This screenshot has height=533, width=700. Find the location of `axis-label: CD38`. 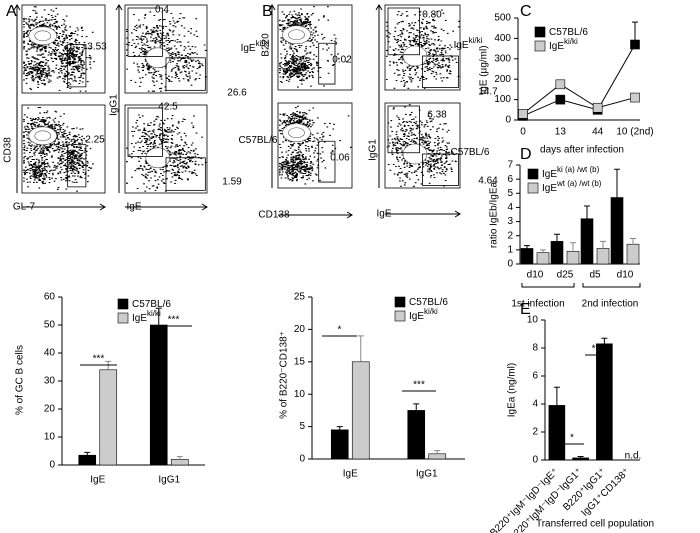

axis-label: CD38 is located at coordinates (8, 150).